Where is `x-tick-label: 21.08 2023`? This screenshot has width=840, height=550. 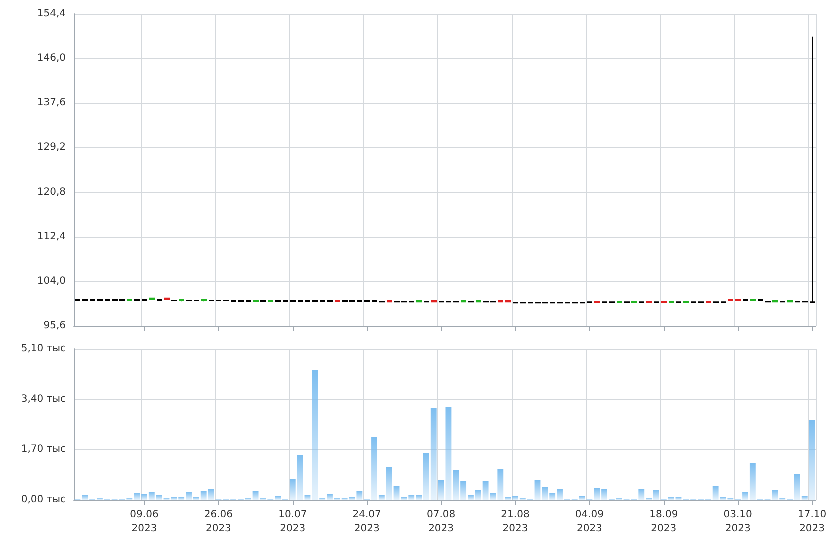
x-tick-label: 21.08 2023 is located at coordinates (515, 522).